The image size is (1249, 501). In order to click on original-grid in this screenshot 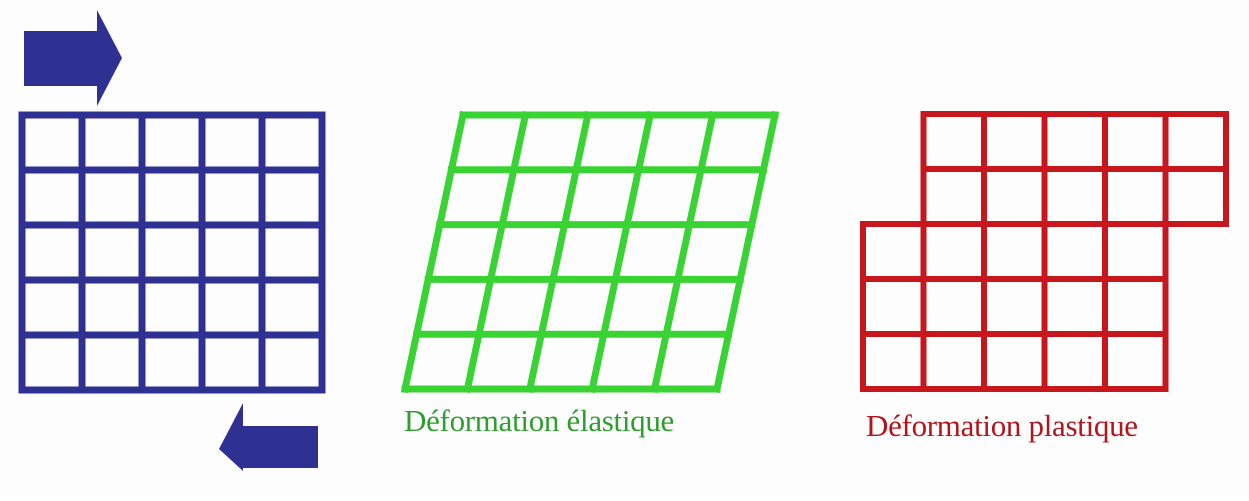, I will do `click(172, 252)`.